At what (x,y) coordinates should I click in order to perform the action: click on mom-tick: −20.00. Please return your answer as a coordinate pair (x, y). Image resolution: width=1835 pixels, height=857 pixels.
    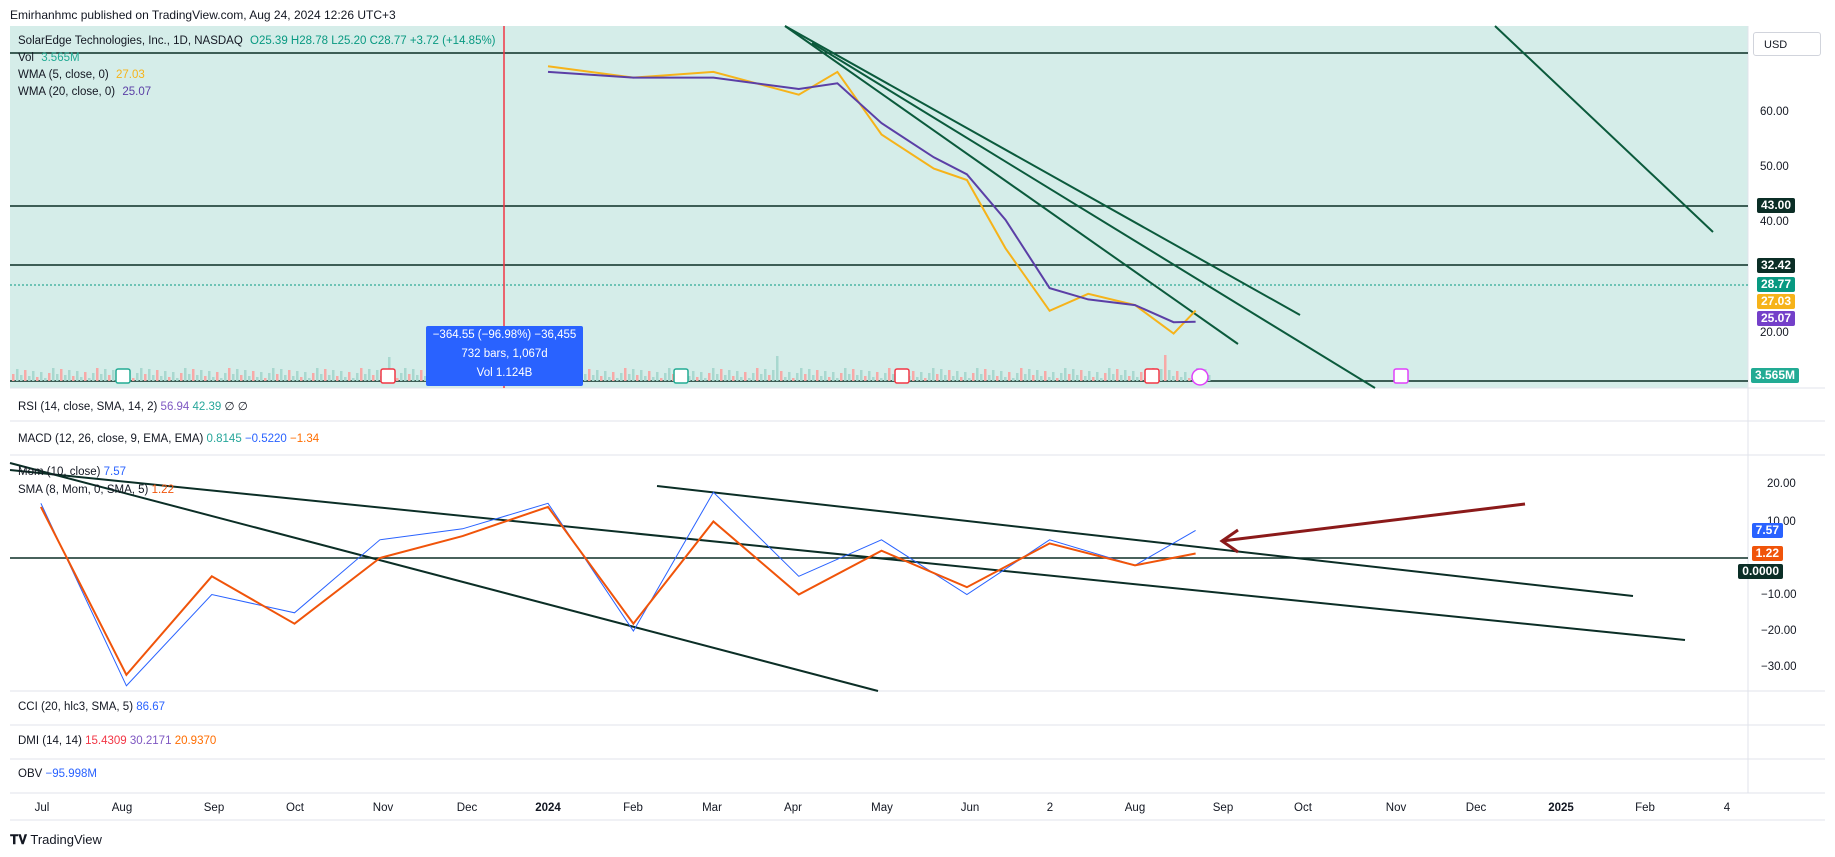
    Looking at the image, I should click on (1779, 631).